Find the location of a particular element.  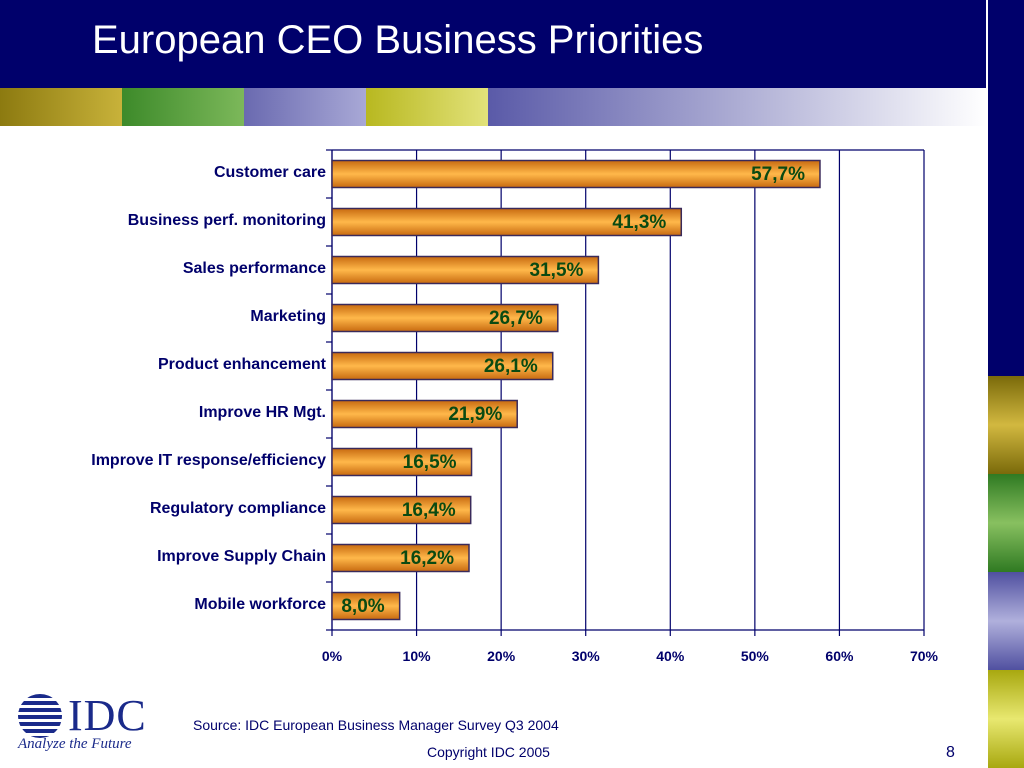

category-label: Business perf. monitoring is located at coordinates (226, 220).